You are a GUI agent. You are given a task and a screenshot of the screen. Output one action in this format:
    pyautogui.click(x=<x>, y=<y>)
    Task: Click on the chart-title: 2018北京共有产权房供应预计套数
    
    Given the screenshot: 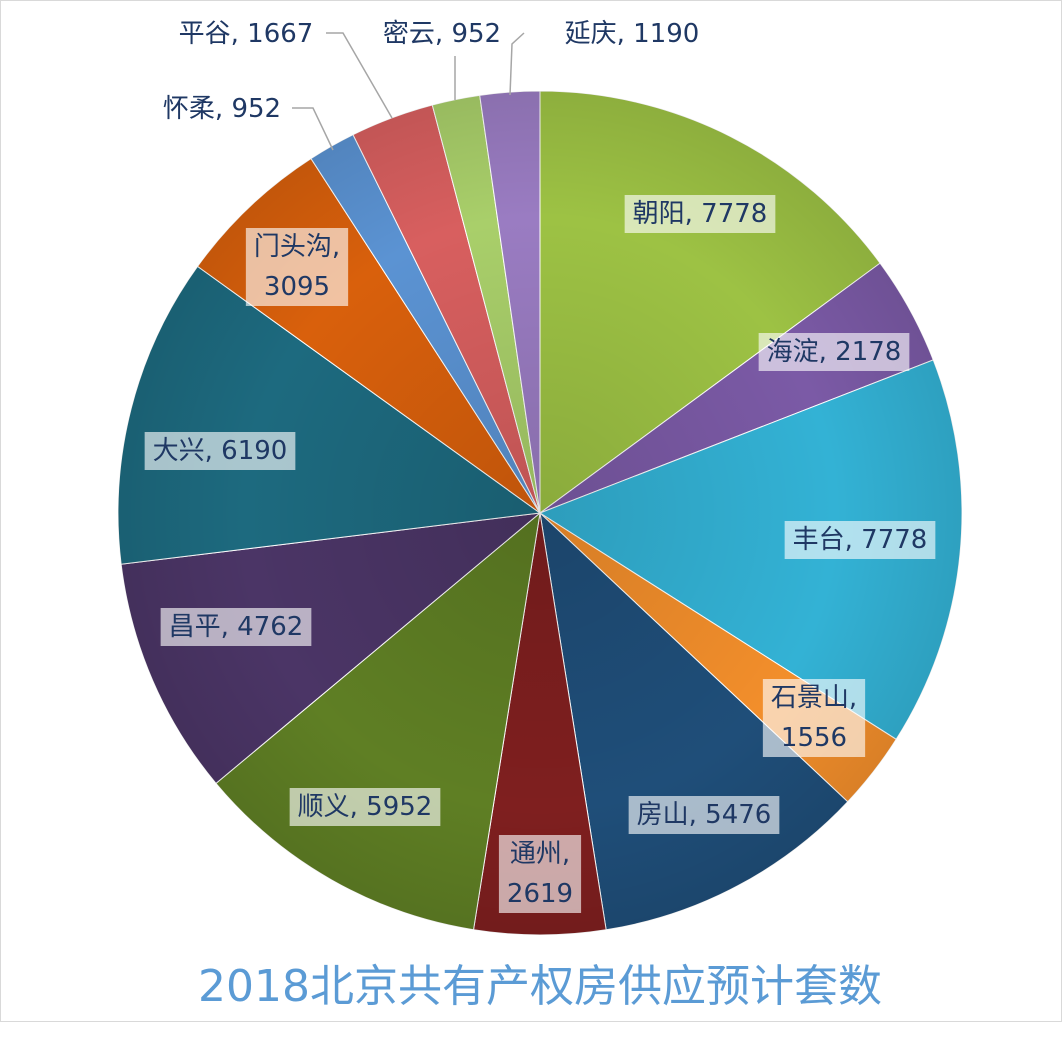 What is the action you would take?
    pyautogui.click(x=540, y=986)
    